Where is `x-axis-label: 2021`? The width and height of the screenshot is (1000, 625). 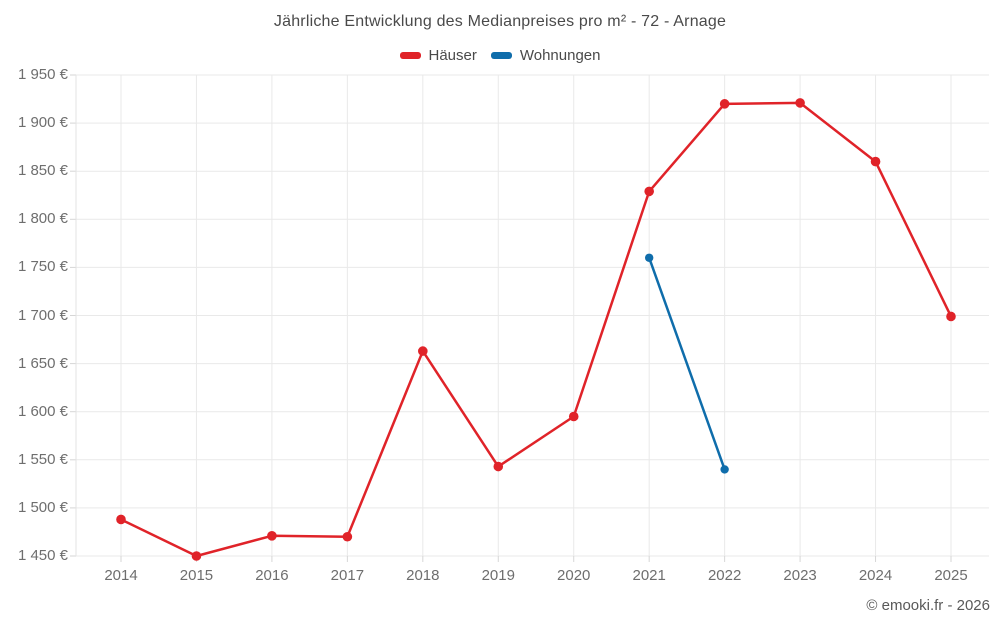
x-axis-label: 2021 is located at coordinates (649, 575).